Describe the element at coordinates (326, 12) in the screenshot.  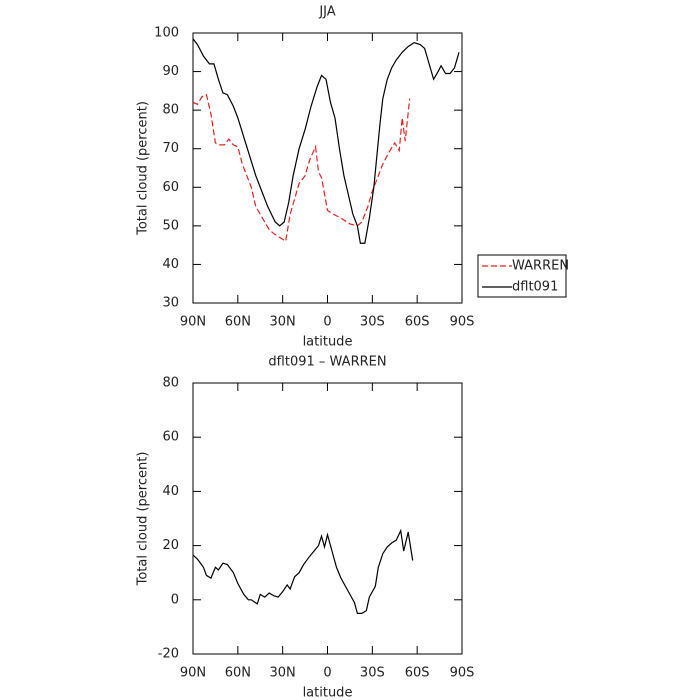
I see `chart-title: JJA` at that location.